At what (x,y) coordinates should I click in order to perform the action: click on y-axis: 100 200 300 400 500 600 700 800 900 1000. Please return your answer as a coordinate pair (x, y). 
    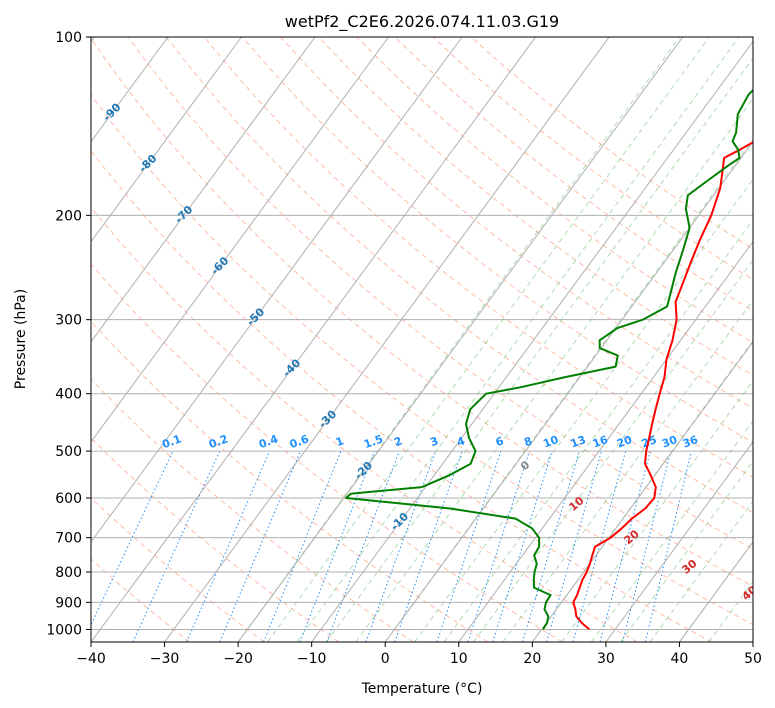
    Looking at the image, I should click on (68, 334).